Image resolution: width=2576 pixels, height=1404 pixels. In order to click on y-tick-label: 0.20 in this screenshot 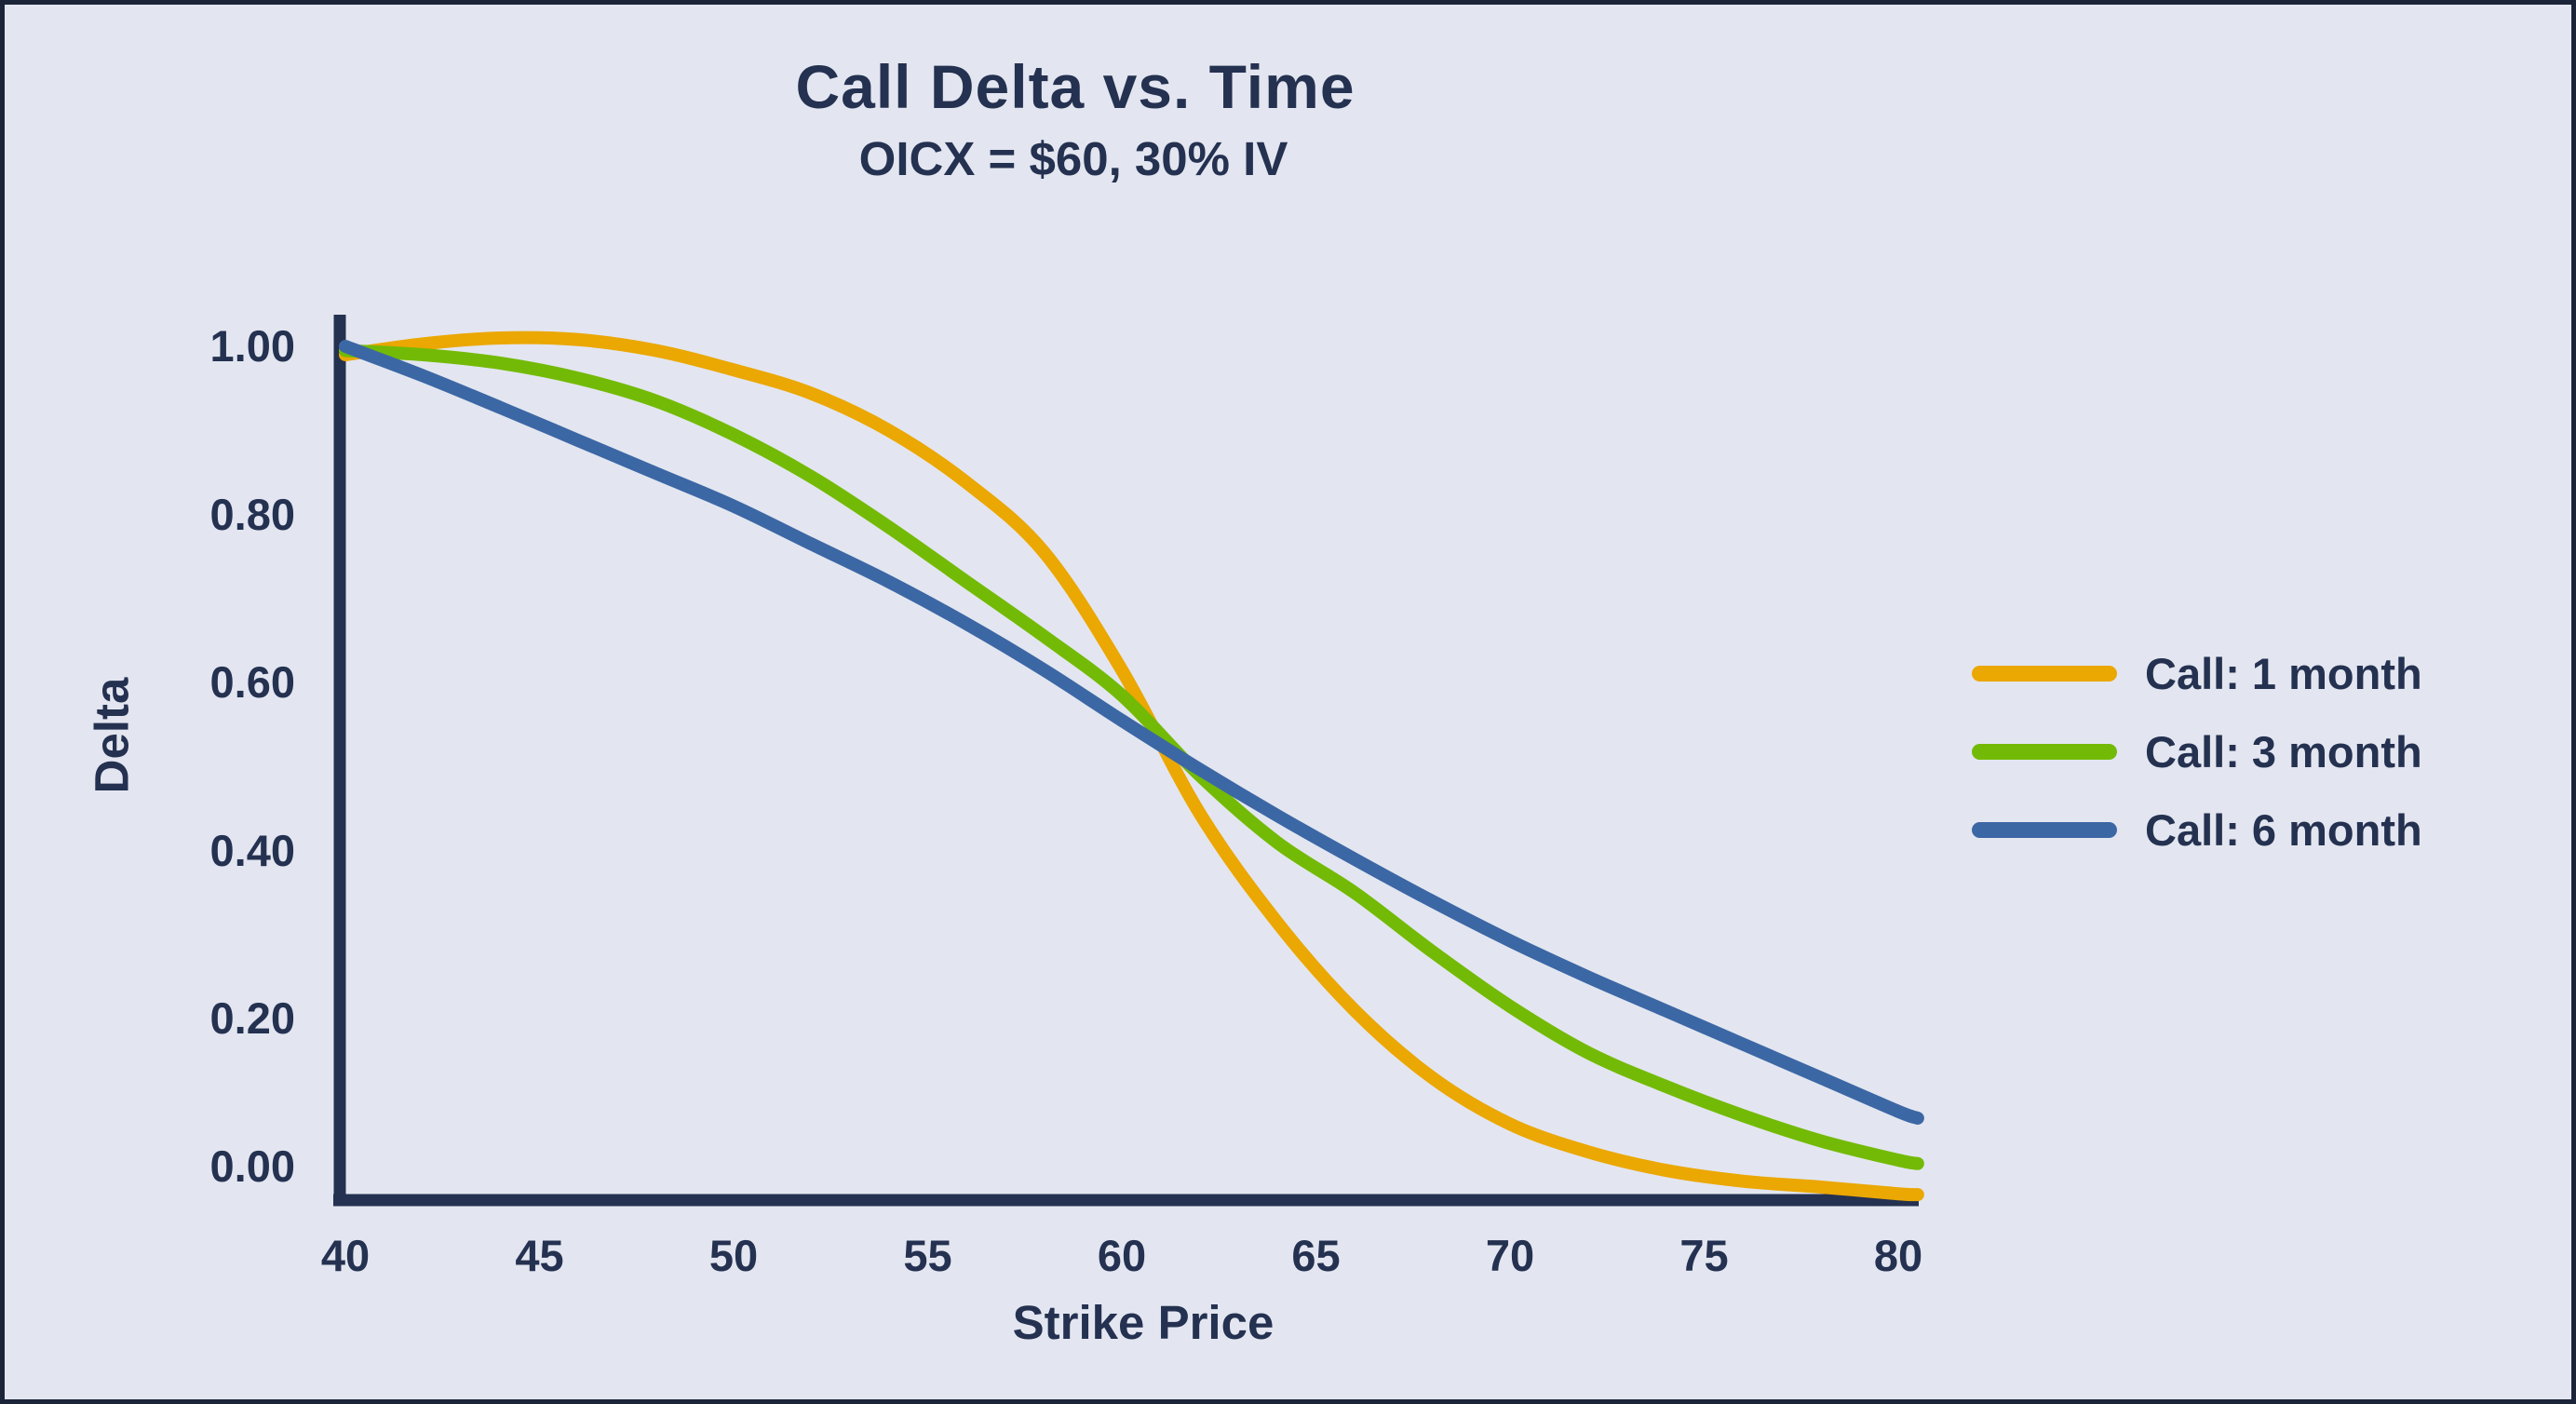, I will do `click(252, 1019)`.